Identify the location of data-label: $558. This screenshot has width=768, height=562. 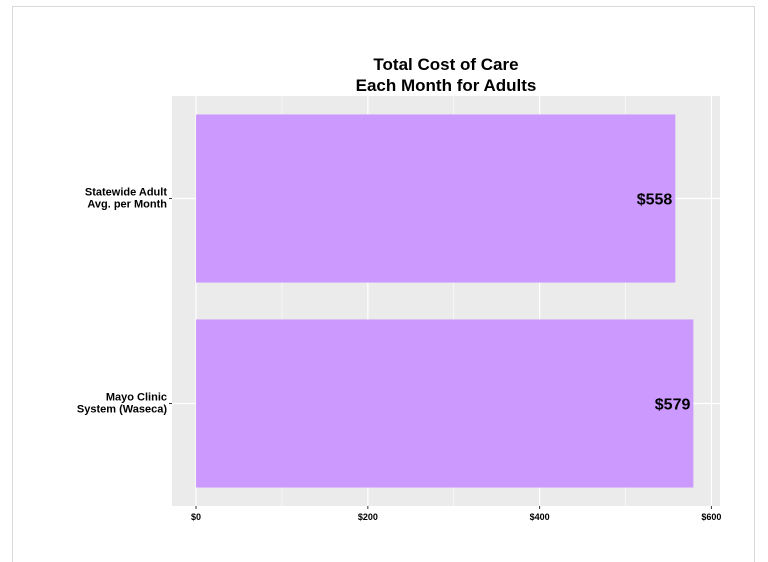
(655, 200).